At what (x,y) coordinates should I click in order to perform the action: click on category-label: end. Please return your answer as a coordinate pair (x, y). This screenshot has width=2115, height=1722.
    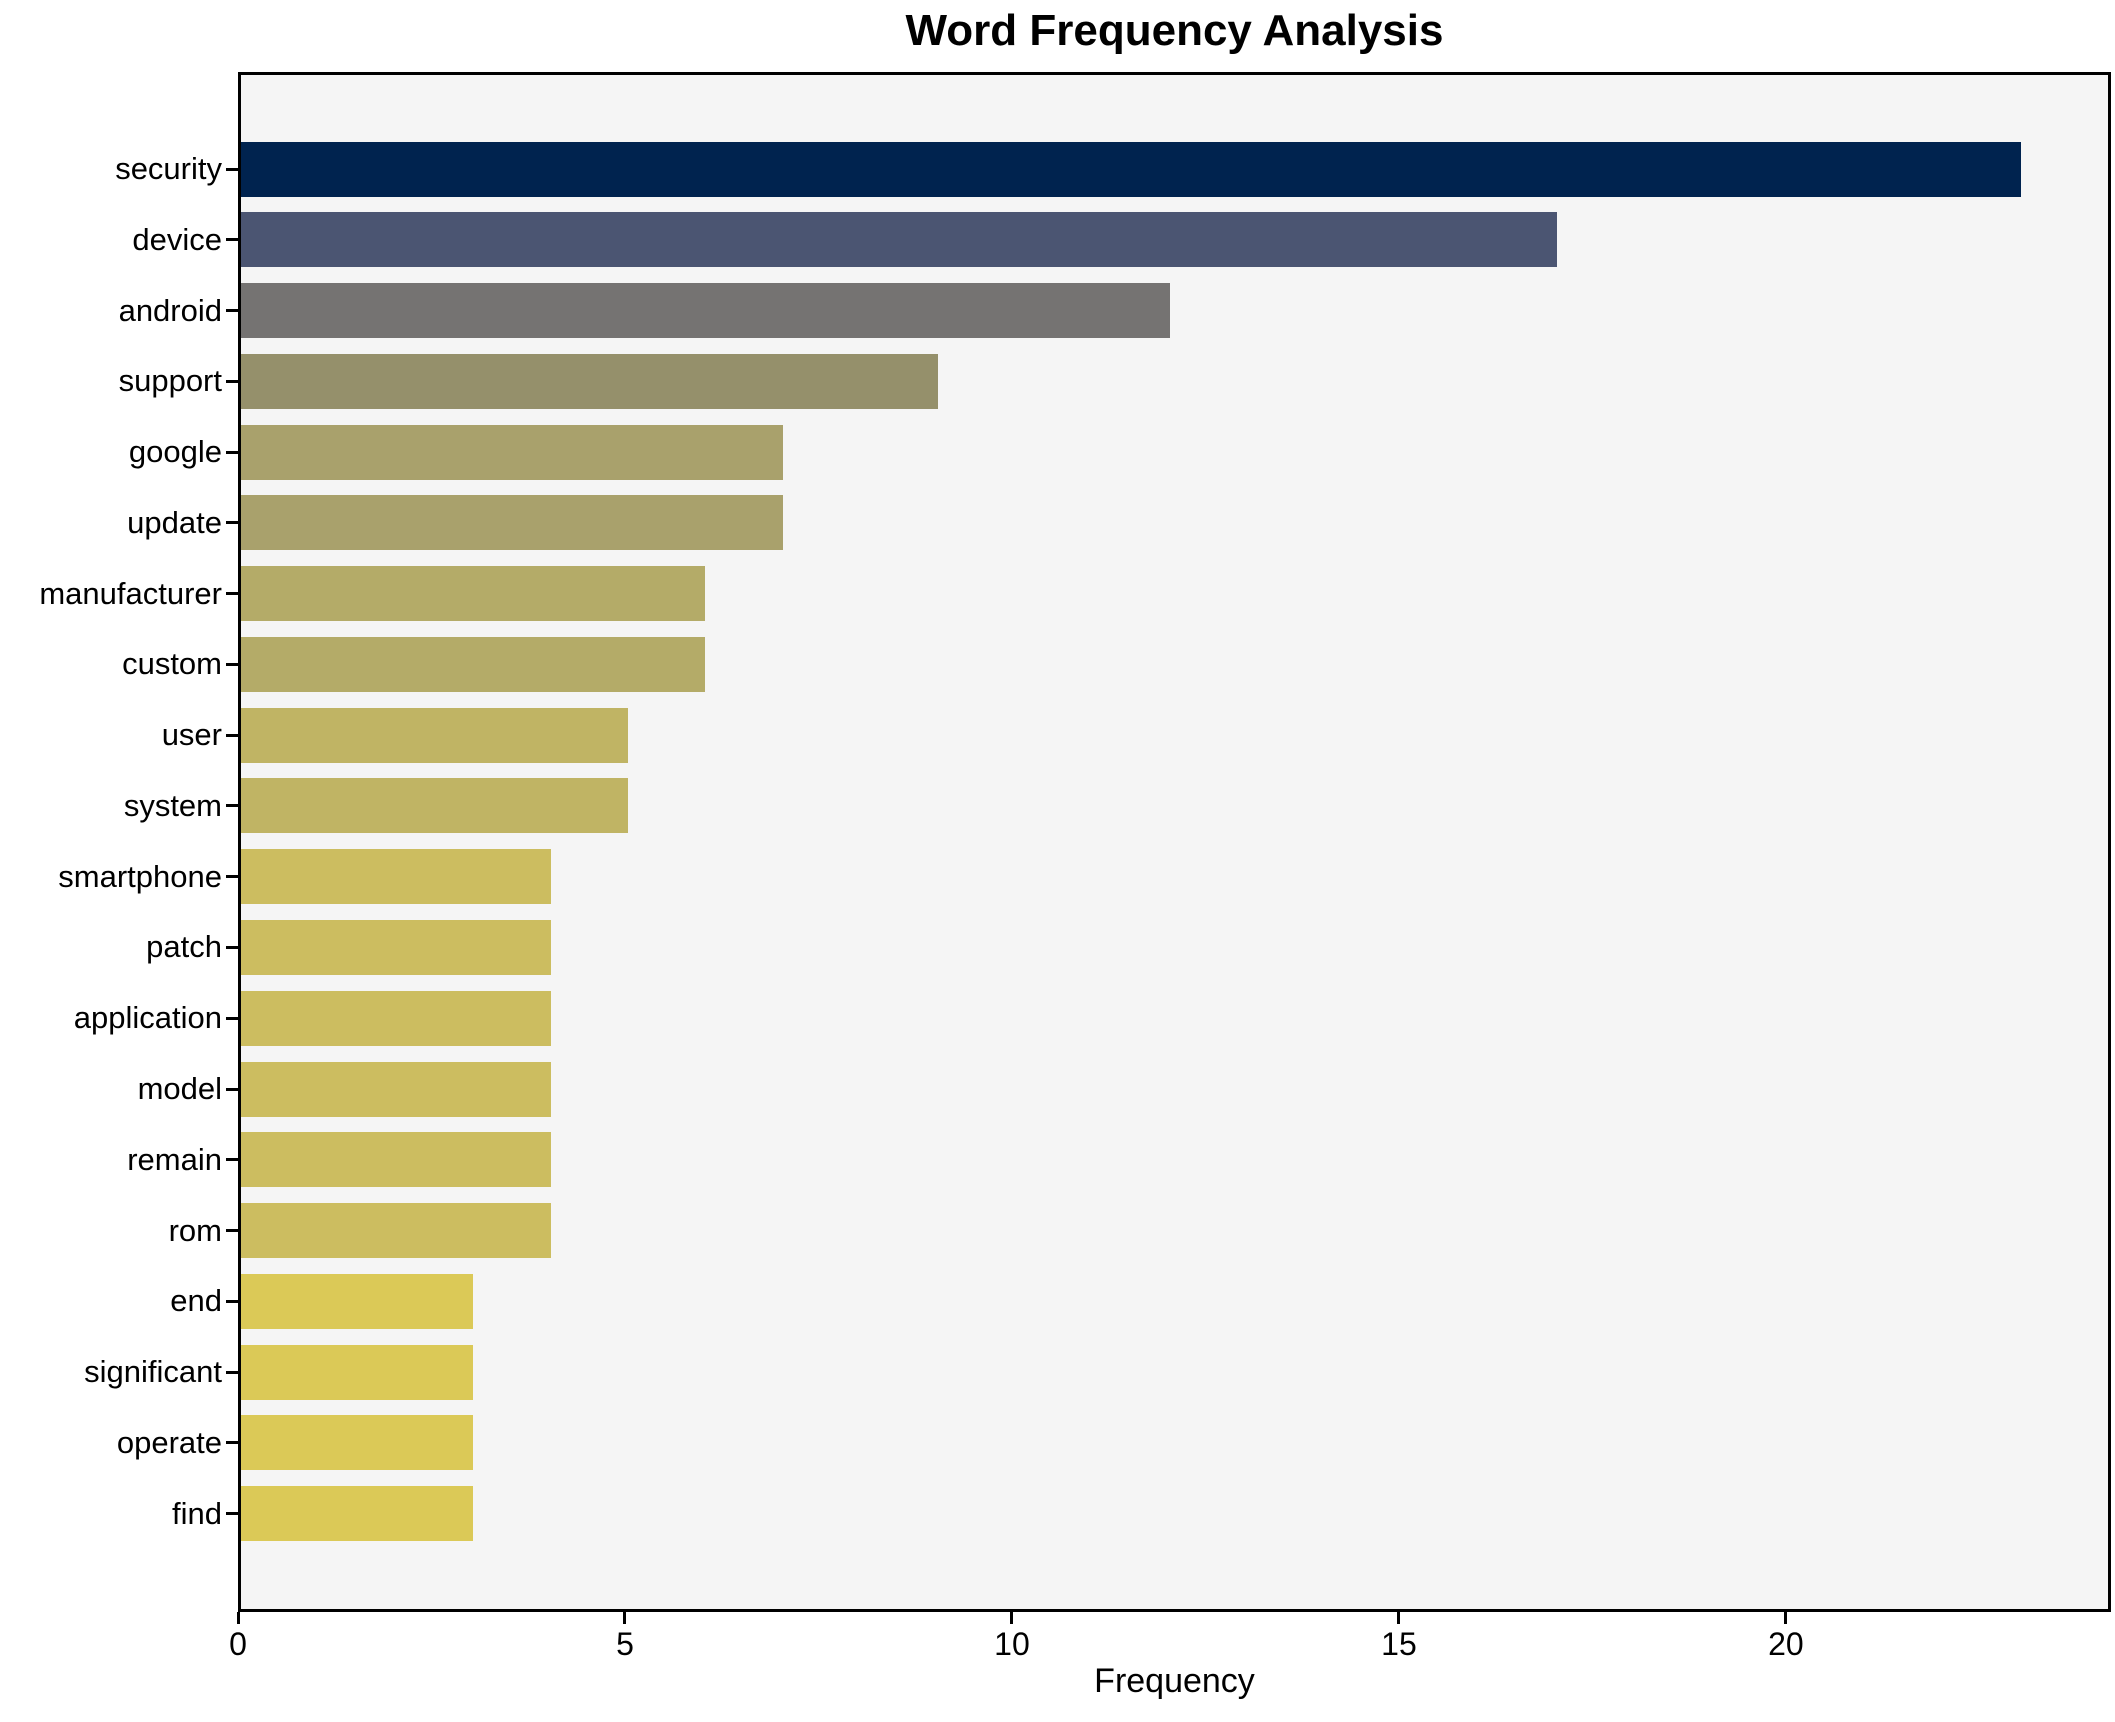
    Looking at the image, I should click on (196, 1301).